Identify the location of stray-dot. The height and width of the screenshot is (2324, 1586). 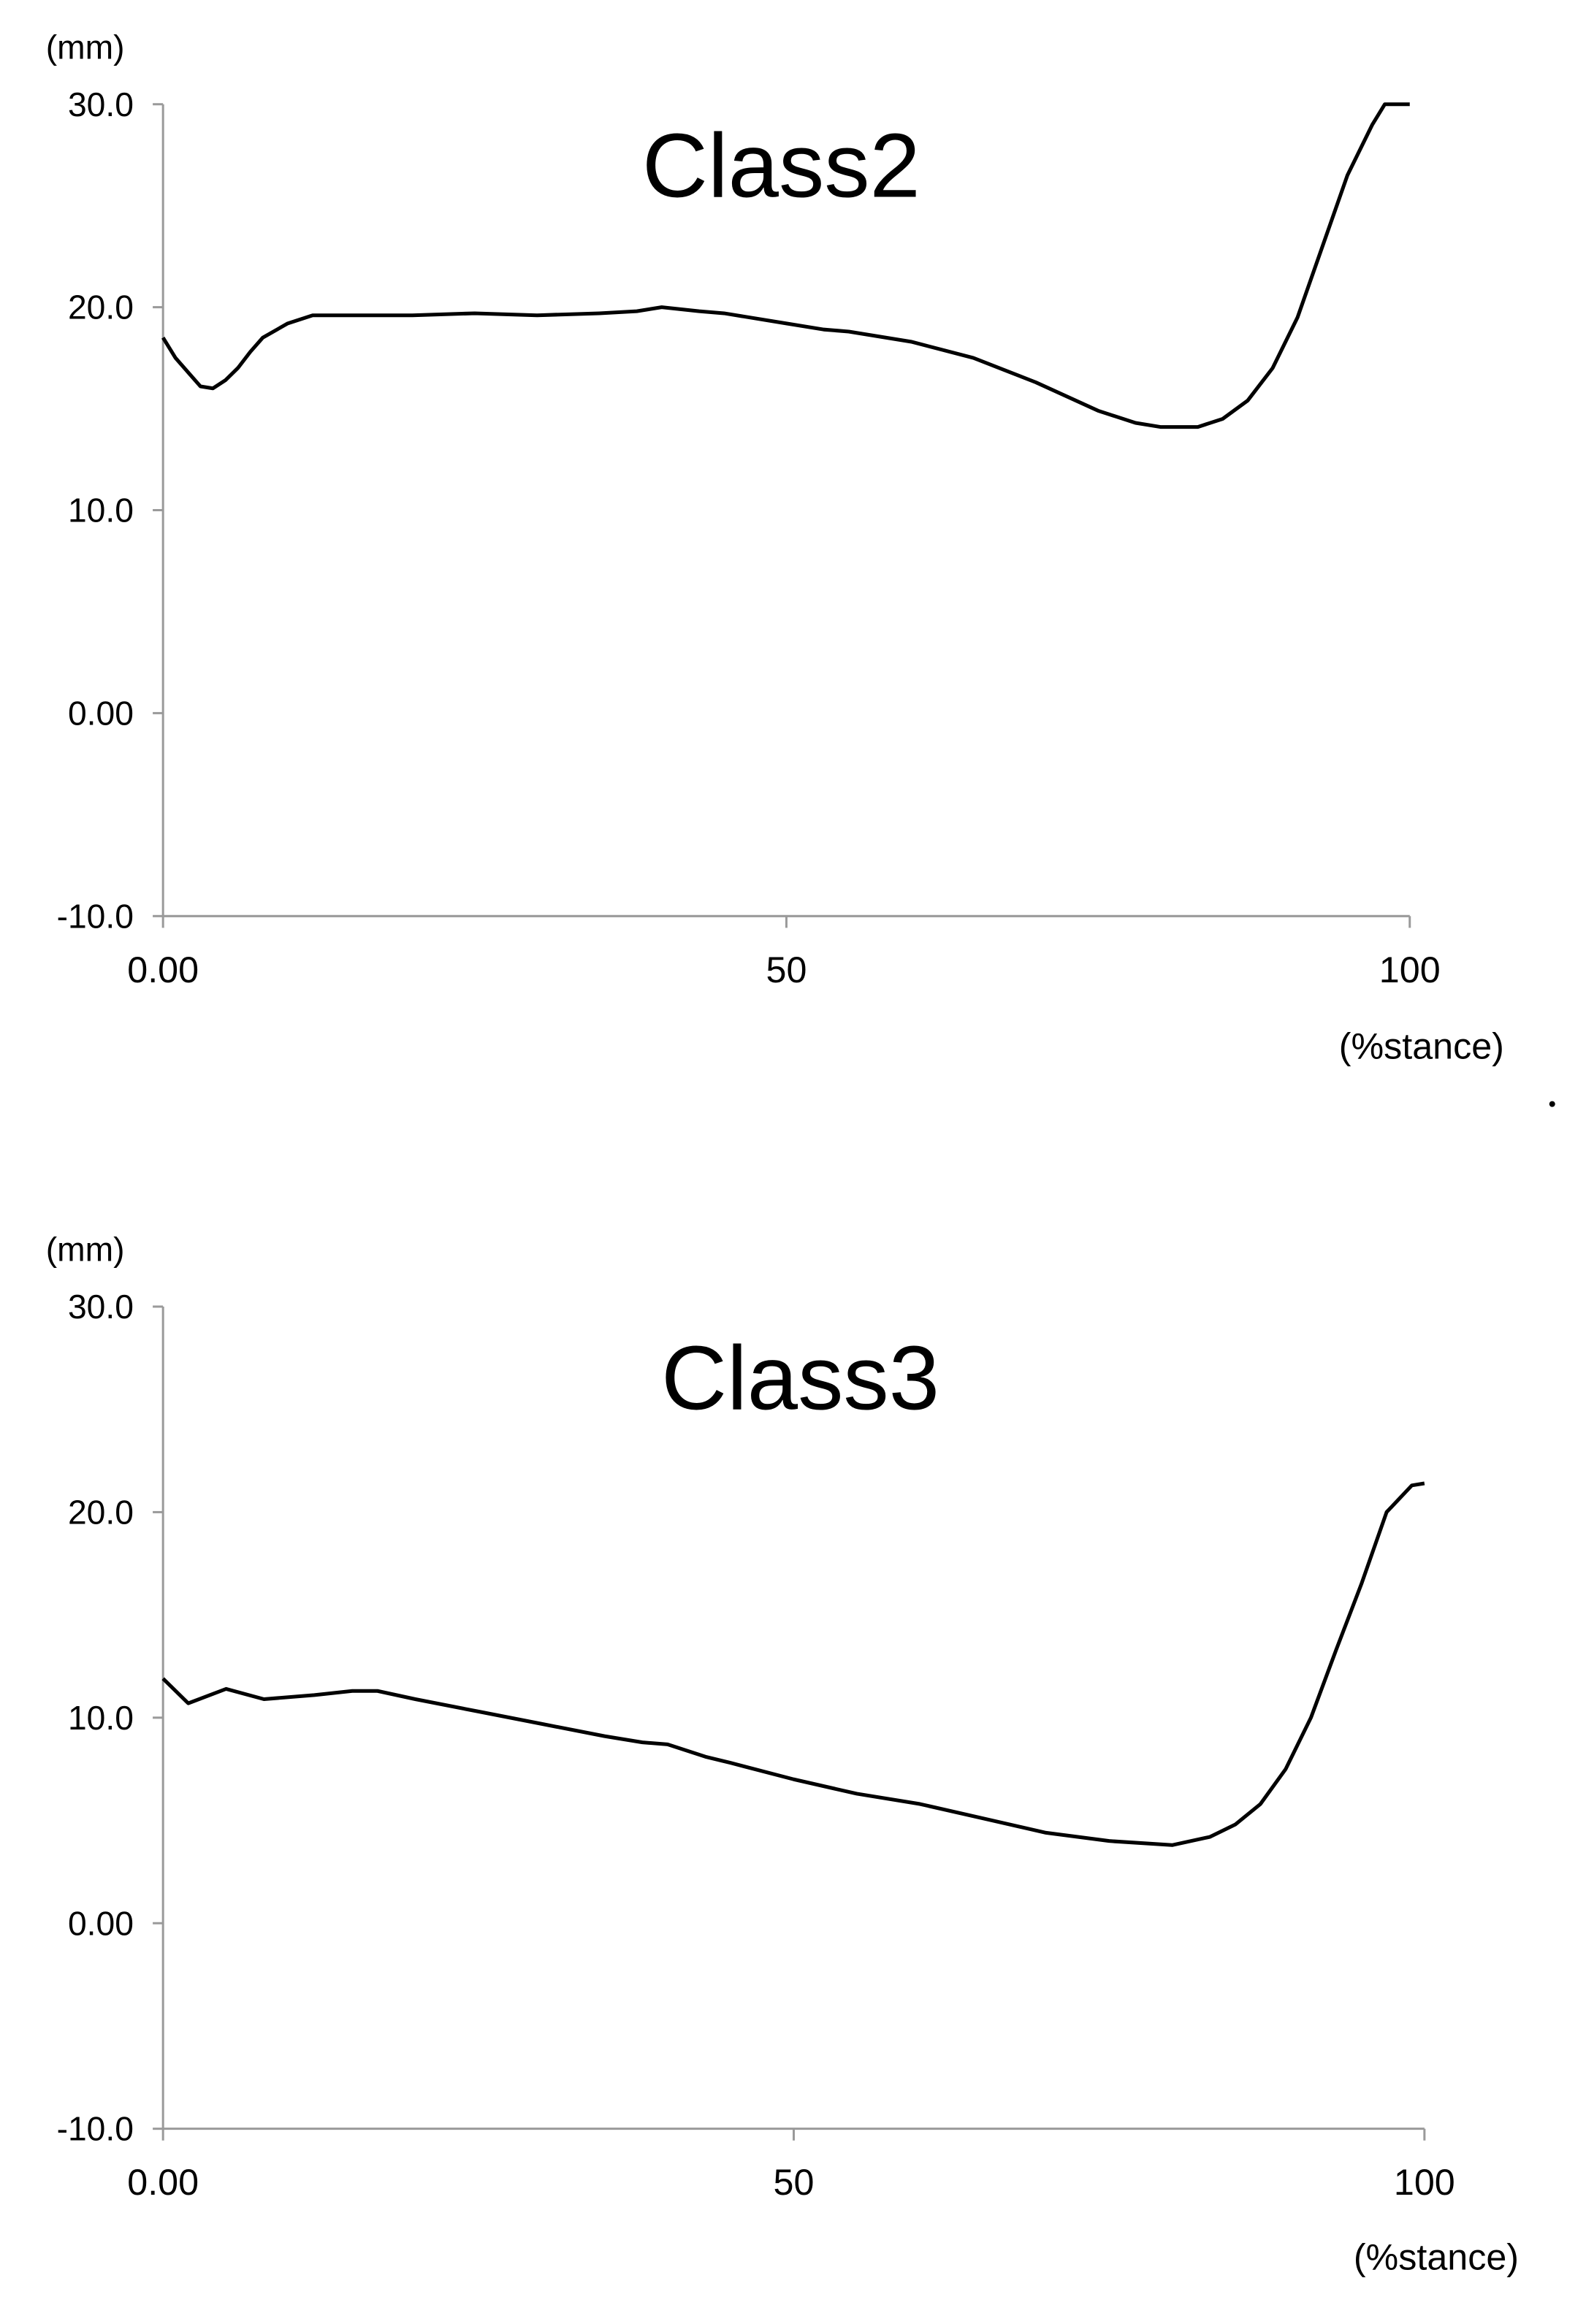
(1552, 1104).